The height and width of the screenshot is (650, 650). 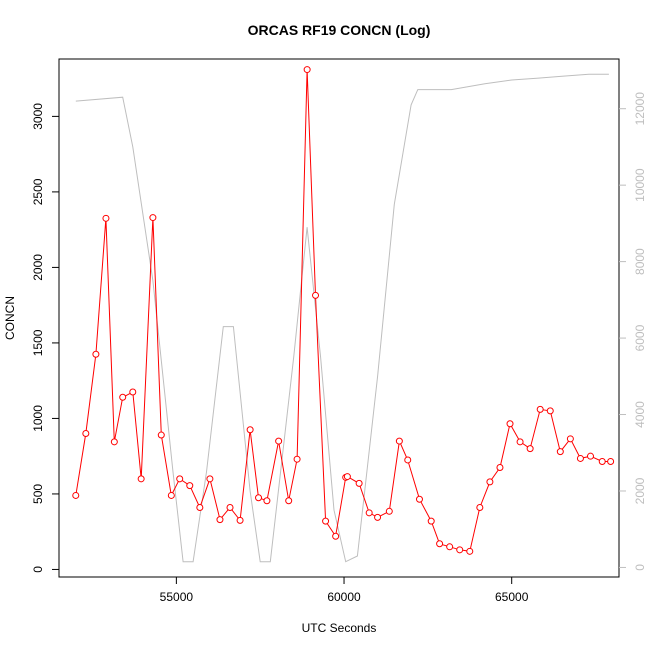 What do you see at coordinates (38, 569) in the screenshot?
I see `y-tick-label: 0` at bounding box center [38, 569].